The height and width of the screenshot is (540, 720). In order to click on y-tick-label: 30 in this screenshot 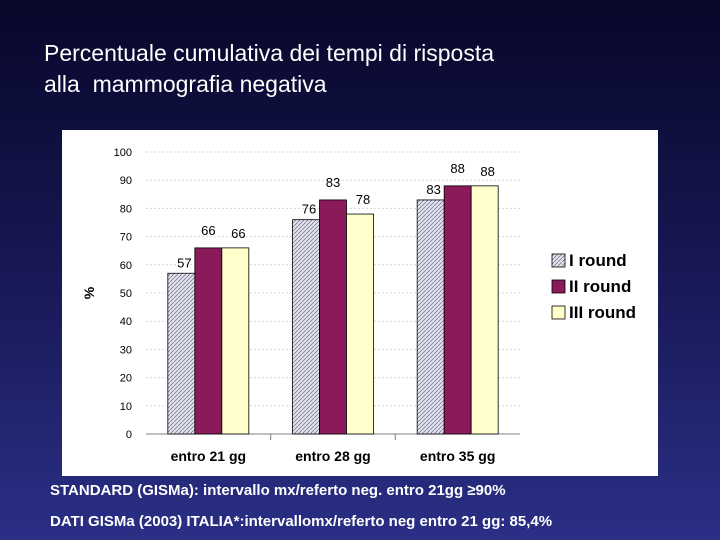, I will do `click(126, 350)`.